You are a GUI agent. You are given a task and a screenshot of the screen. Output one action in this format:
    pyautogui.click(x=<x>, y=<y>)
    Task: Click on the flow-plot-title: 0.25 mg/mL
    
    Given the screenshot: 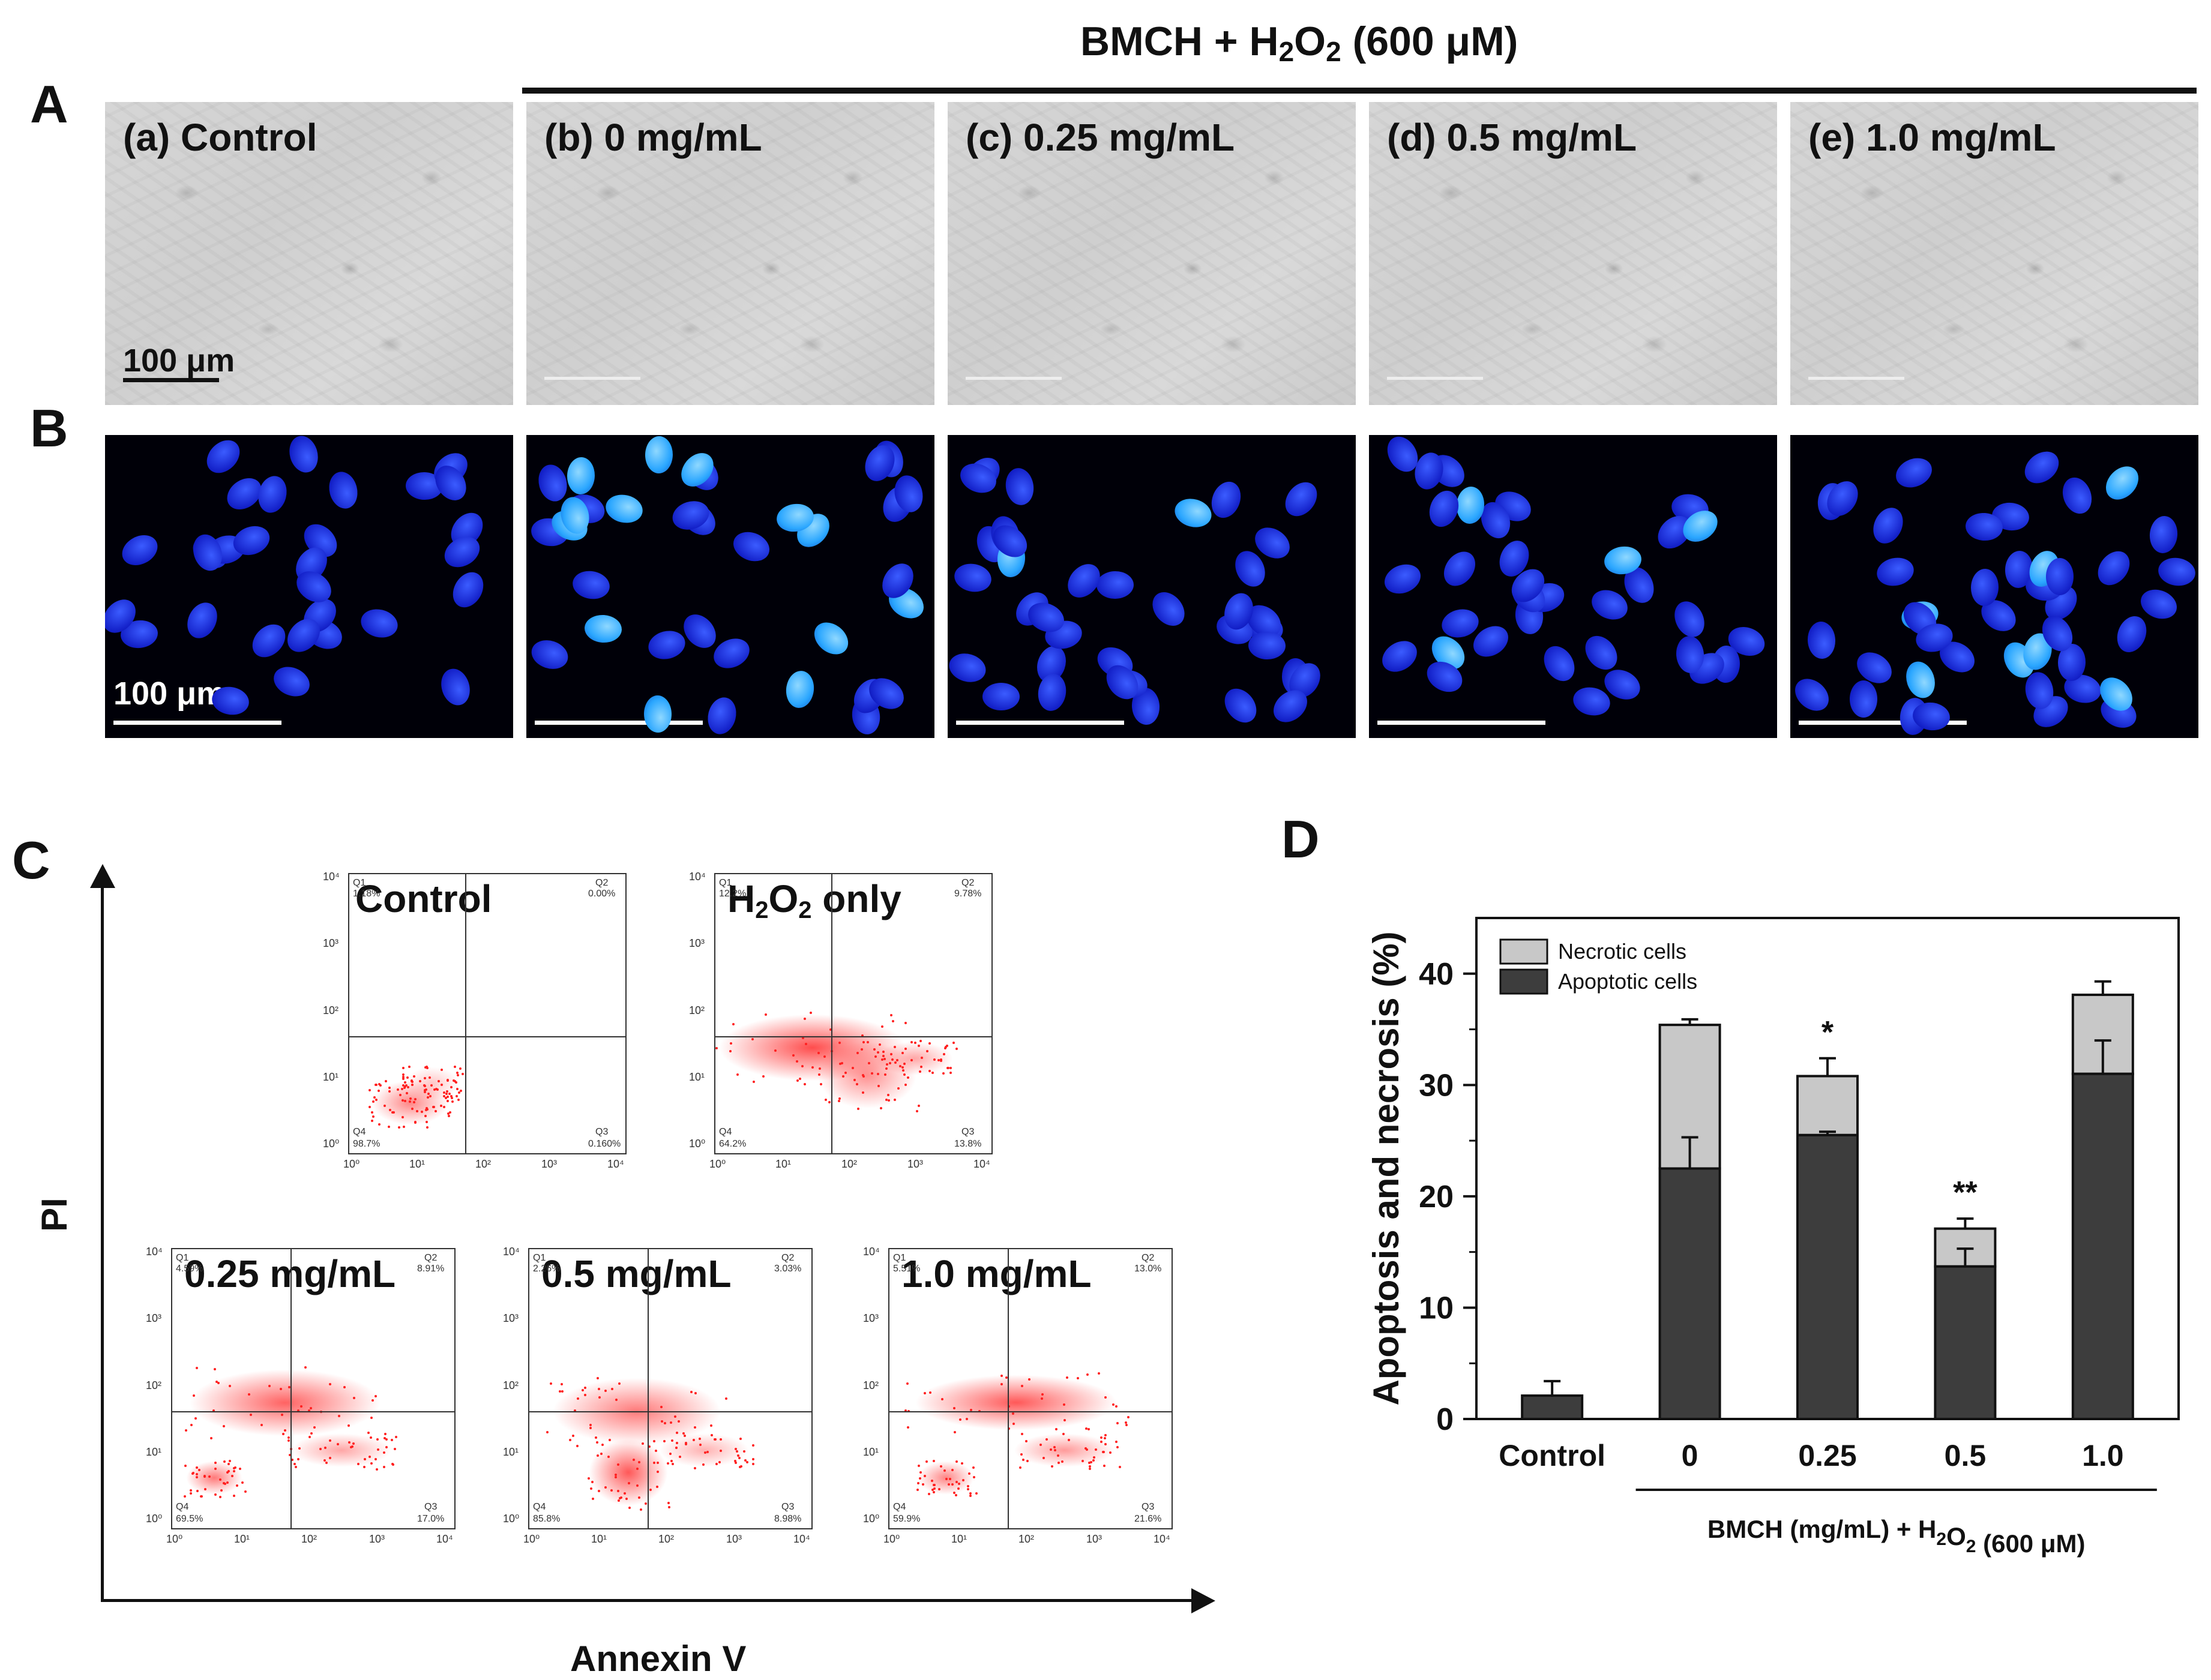 What is the action you would take?
    pyautogui.click(x=290, y=1273)
    